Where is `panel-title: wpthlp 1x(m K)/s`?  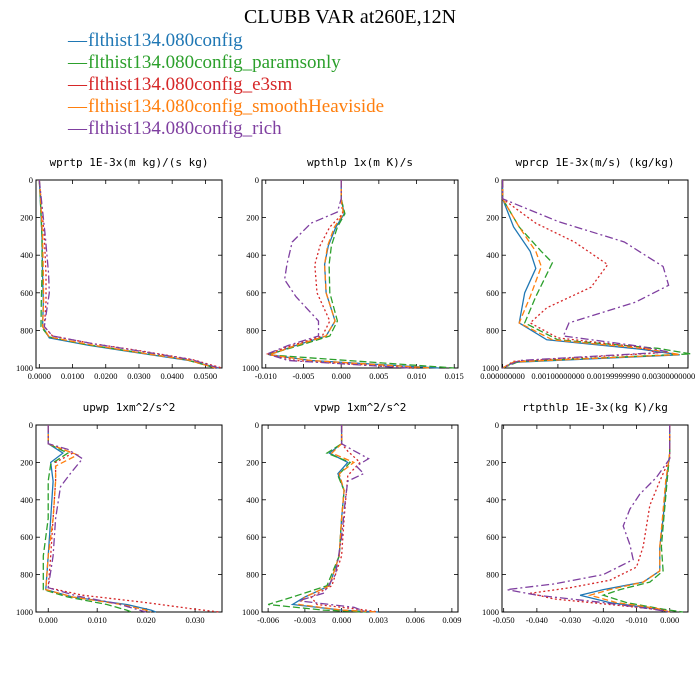 panel-title: wpthlp 1x(m K)/s is located at coordinates (360, 162).